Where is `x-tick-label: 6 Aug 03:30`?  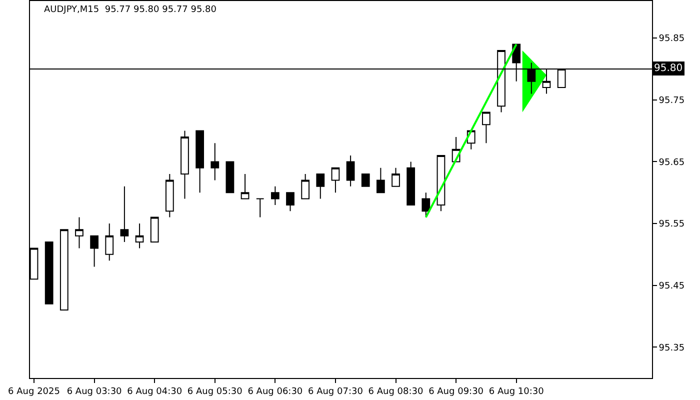
x-tick-label: 6 Aug 03:30 is located at coordinates (94, 391).